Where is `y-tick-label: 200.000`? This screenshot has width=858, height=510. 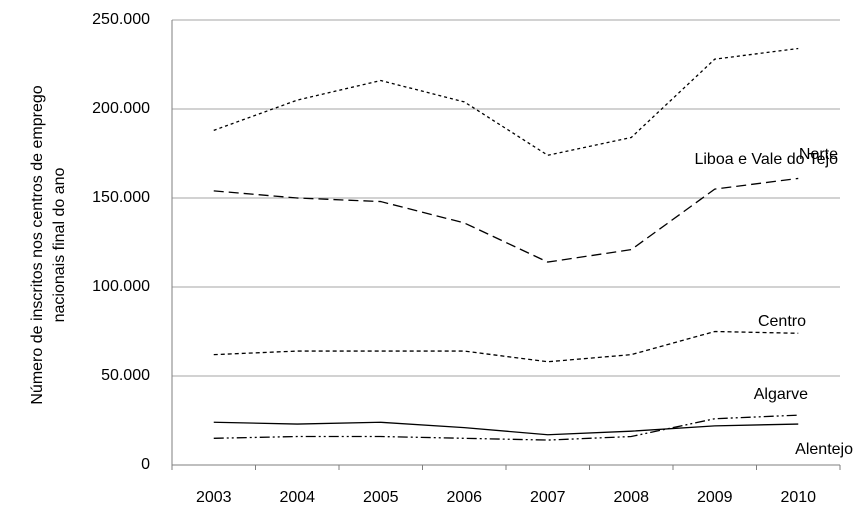
y-tick-label: 200.000 is located at coordinates (121, 108).